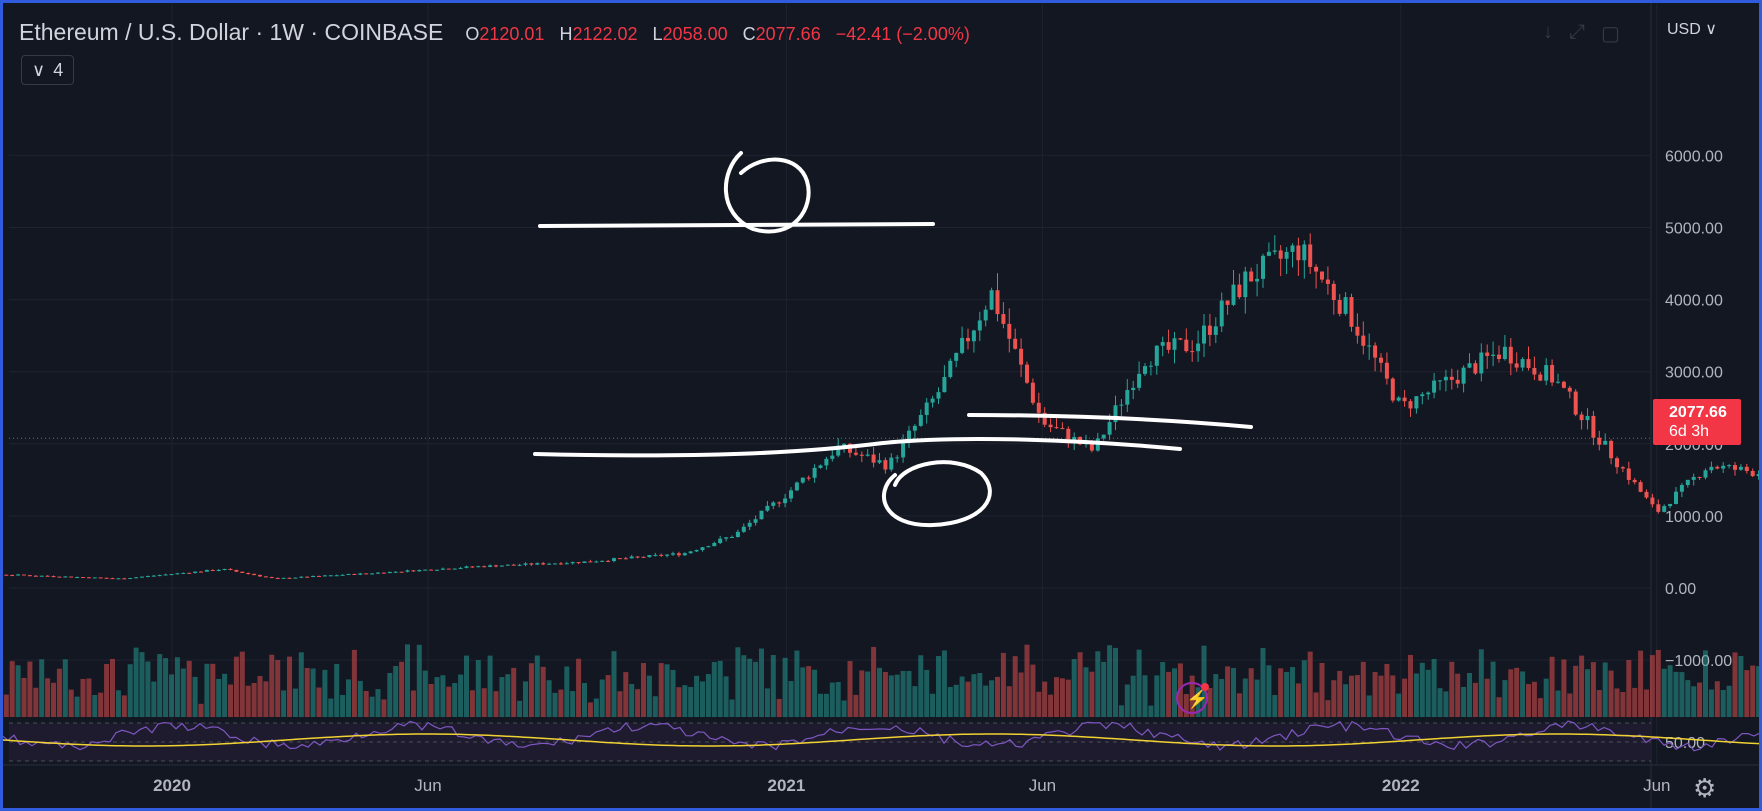 This screenshot has height=811, width=1762. Describe the element at coordinates (1692, 29) in the screenshot. I see `currency-selector: USD ∨` at that location.